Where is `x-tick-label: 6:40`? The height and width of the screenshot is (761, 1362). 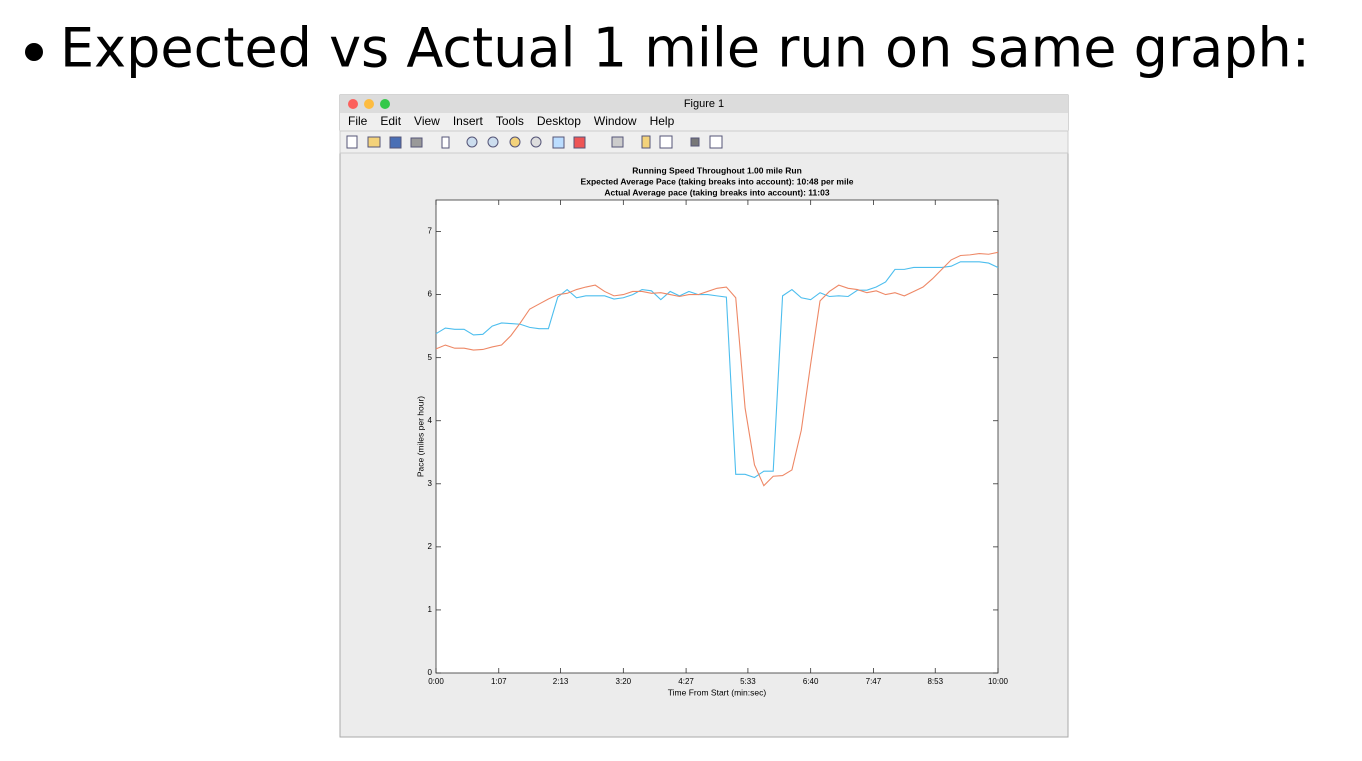 x-tick-label: 6:40 is located at coordinates (811, 681).